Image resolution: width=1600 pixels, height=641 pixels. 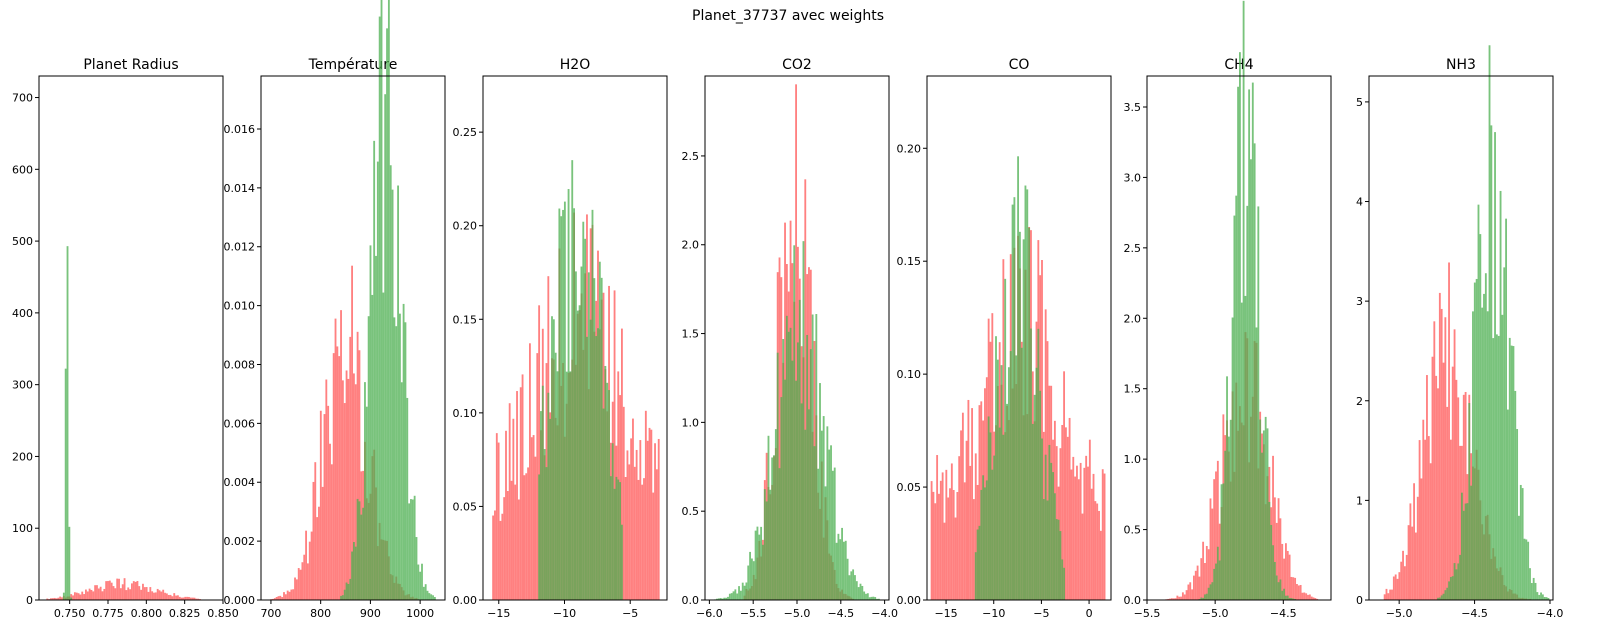 What do you see at coordinates (1133, 530) in the screenshot?
I see `y-tick-label: 0.5` at bounding box center [1133, 530].